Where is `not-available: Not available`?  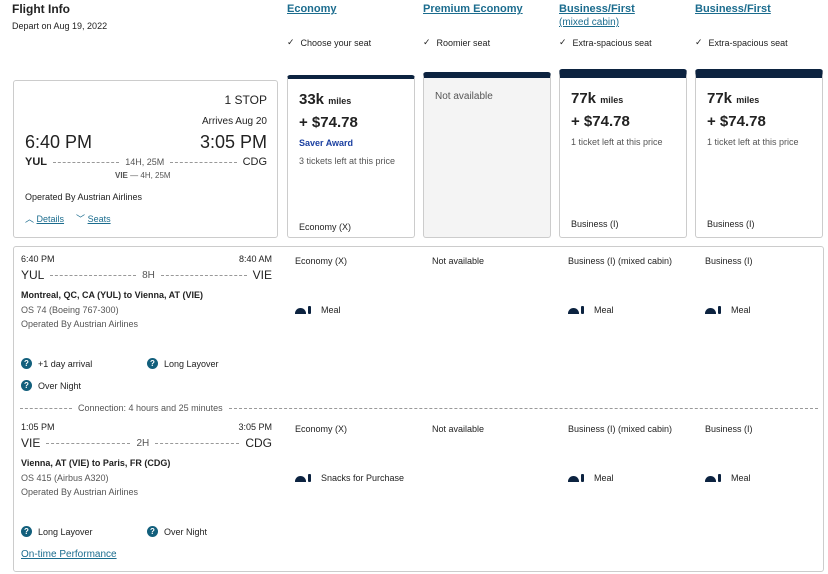
not-available: Not available is located at coordinates (464, 96).